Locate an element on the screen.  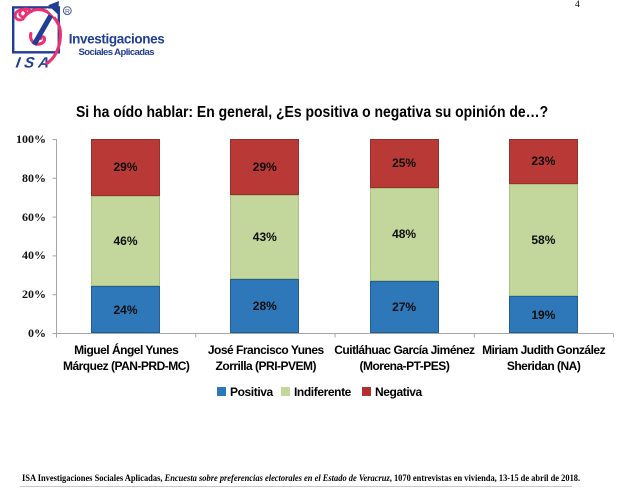
svg-text: Investigaciones is located at coordinates (117, 38).